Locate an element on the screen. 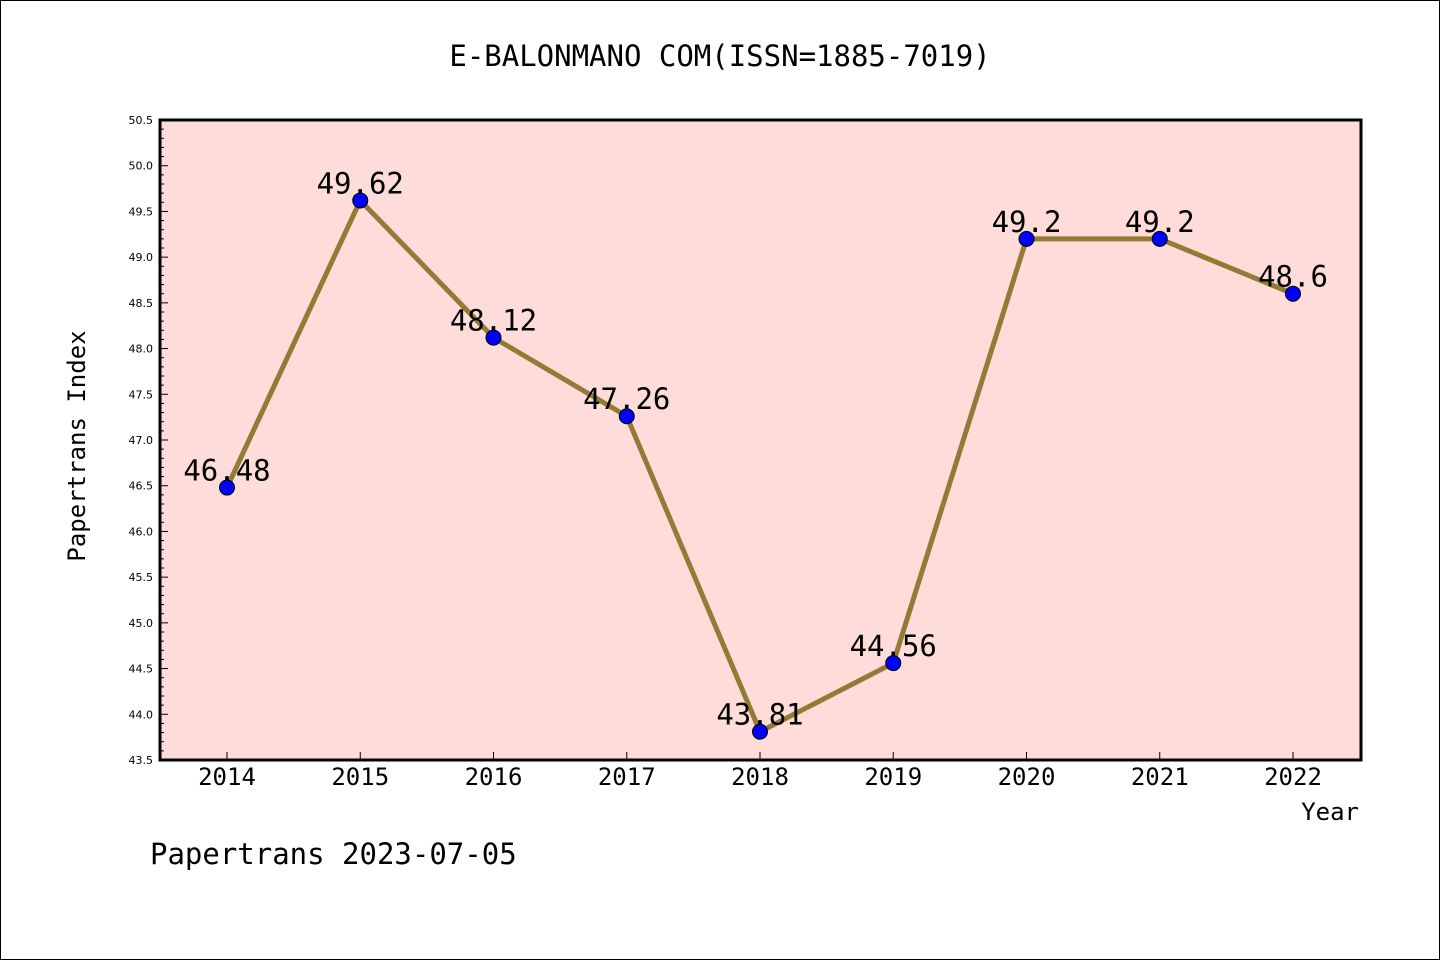 This screenshot has width=1440, height=960. data-label: 43.81 is located at coordinates (759, 715).